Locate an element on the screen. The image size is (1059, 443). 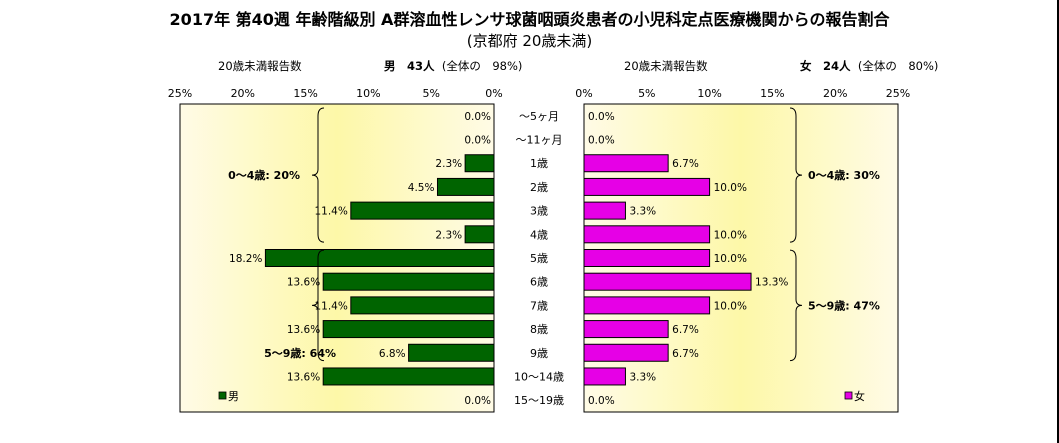
male-legend-label: 男 is located at coordinates (233, 396).